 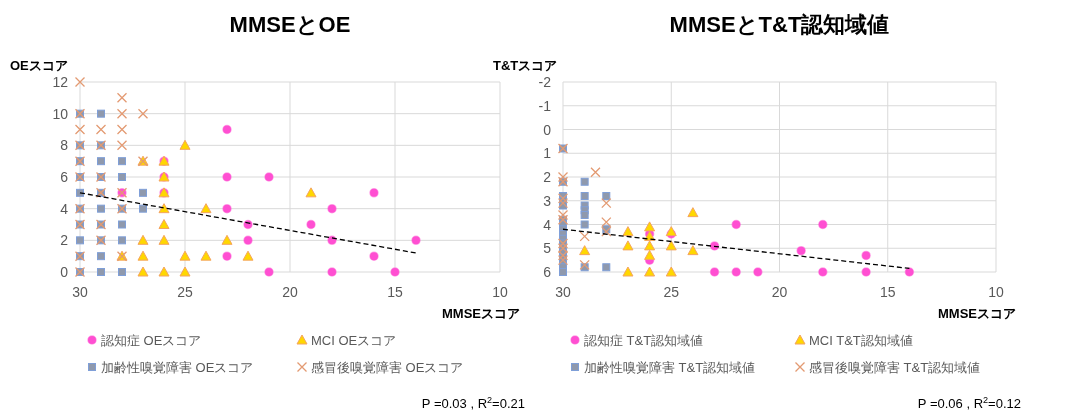 What do you see at coordinates (354, 340) in the screenshot?
I see `legend-label: MCI OEスコア` at bounding box center [354, 340].